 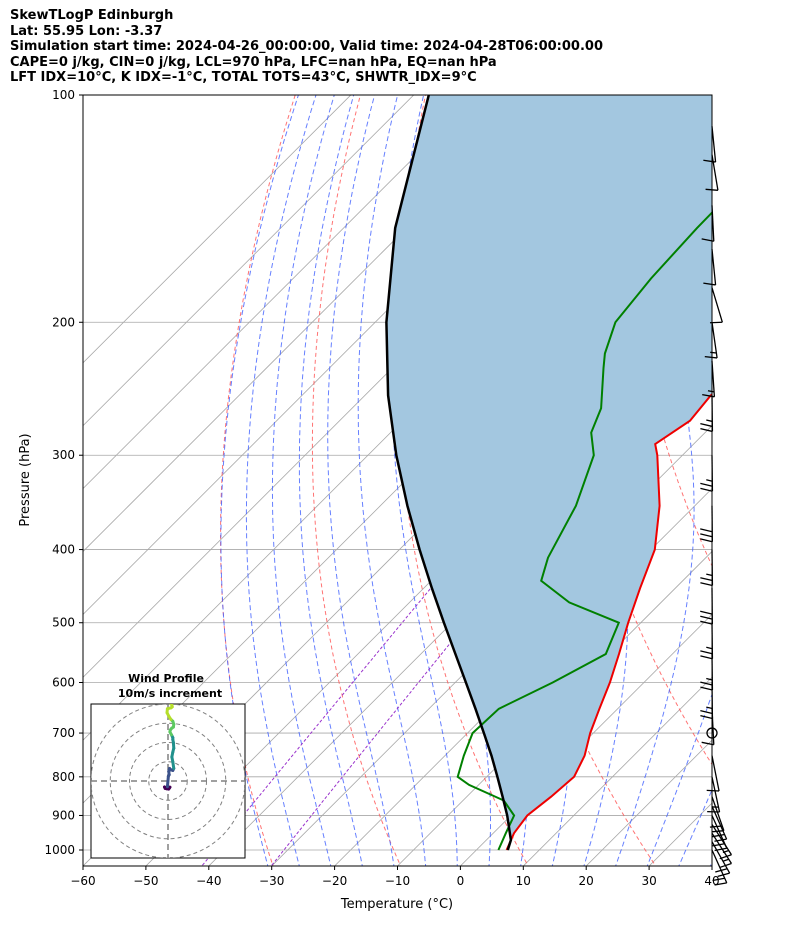 What do you see at coordinates (167, 781) in the screenshot?
I see `hodograph-trace-segment` at bounding box center [167, 781].